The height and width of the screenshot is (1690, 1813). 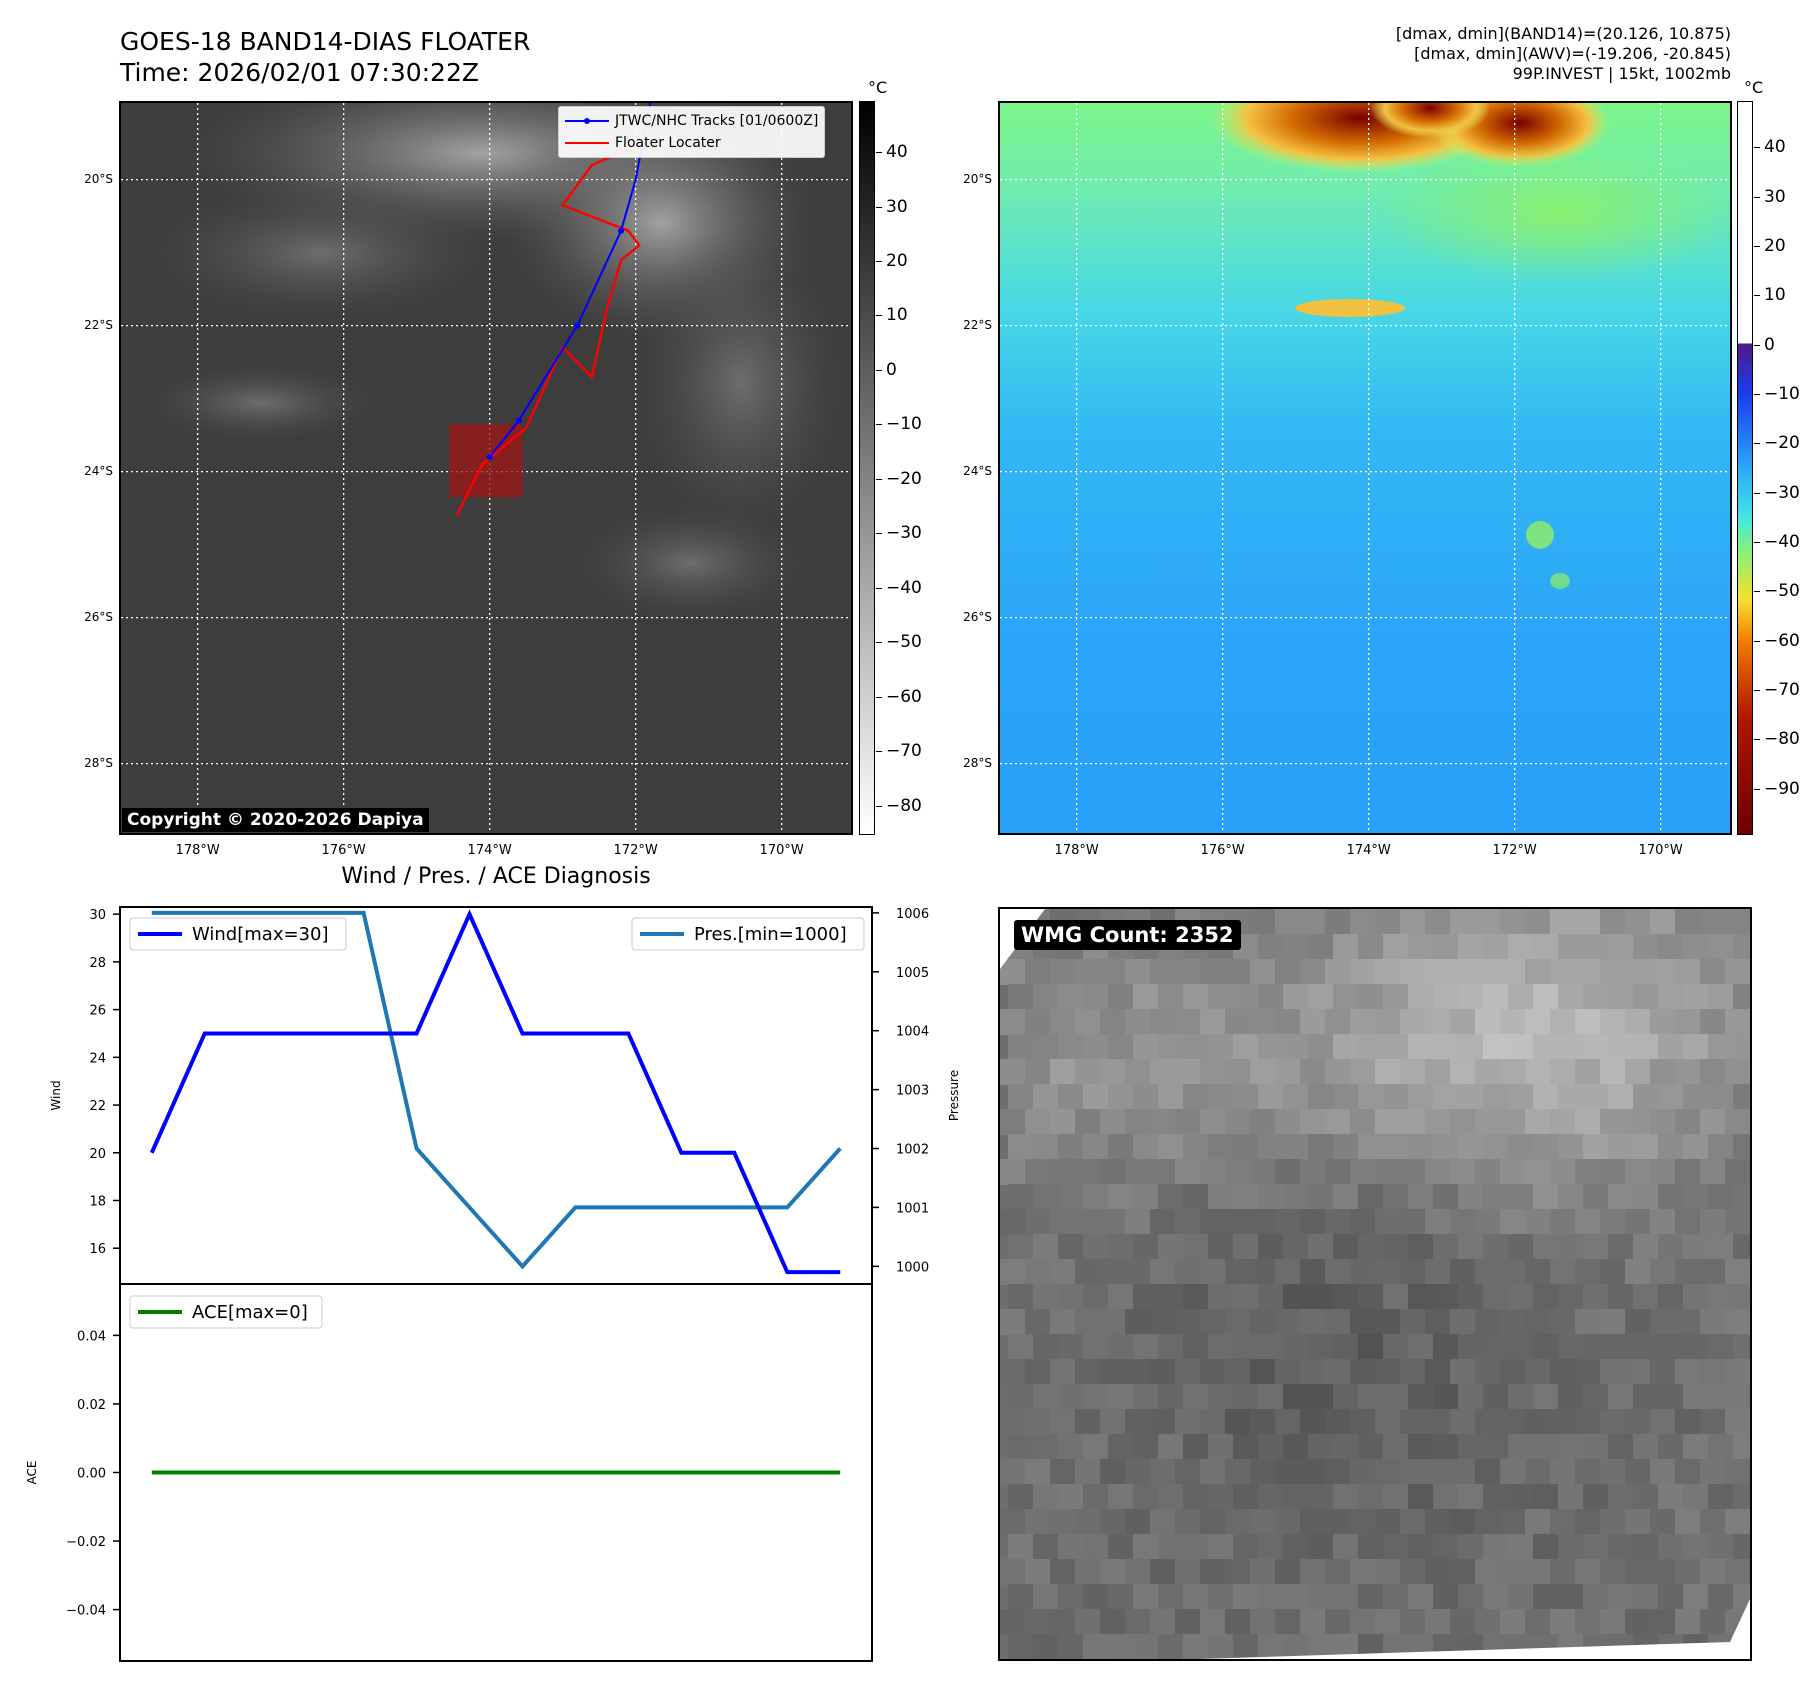 What do you see at coordinates (261, 403) in the screenshot?
I see `cloud-streak-west` at bounding box center [261, 403].